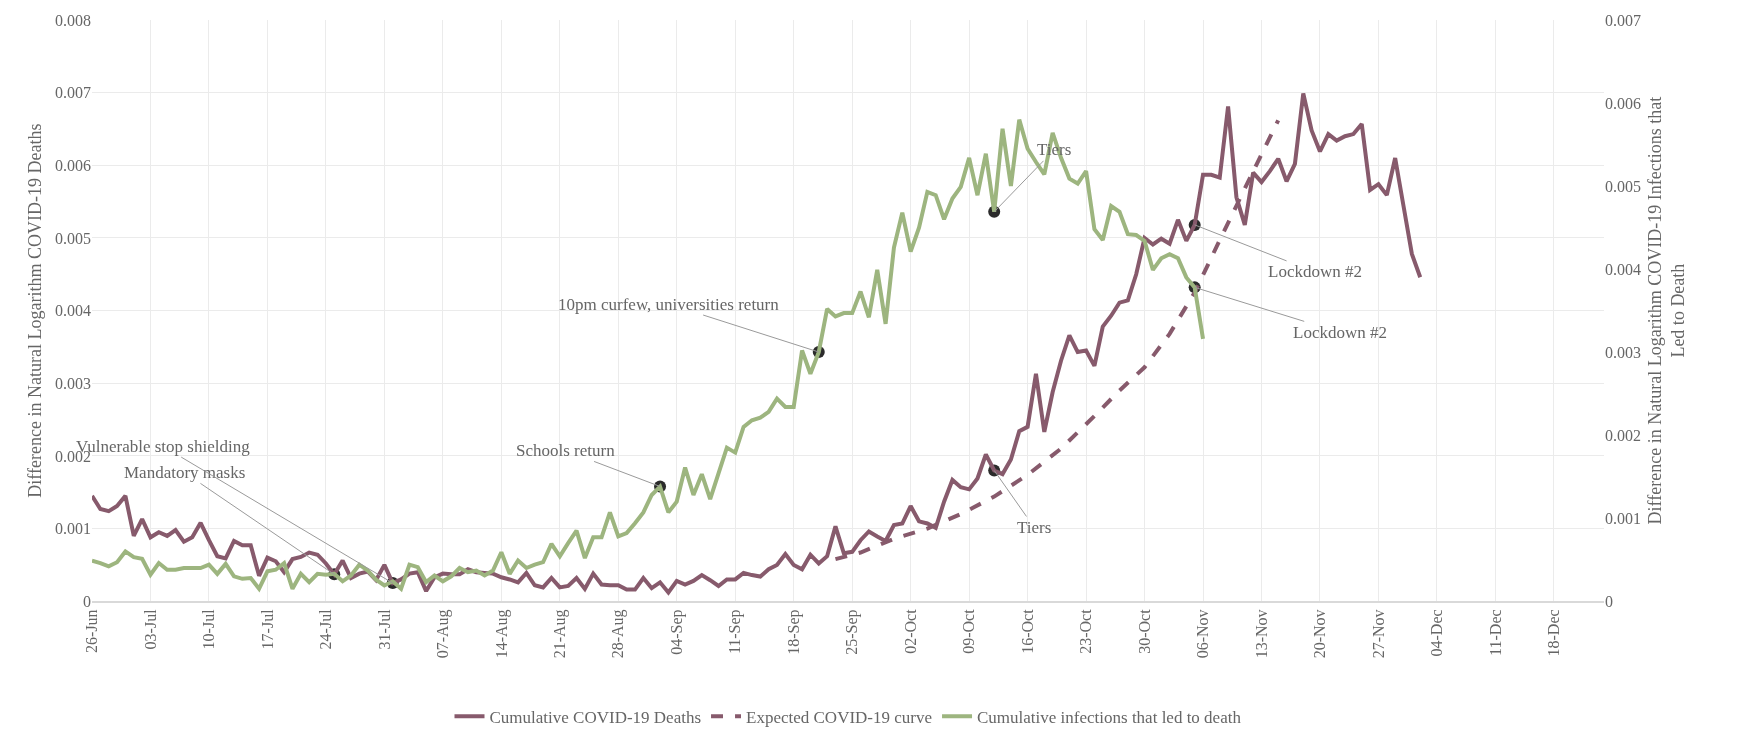 This screenshot has height=742, width=1747. Describe the element at coordinates (1027, 631) in the screenshot. I see `x-tick-label: 16-Oct` at that location.